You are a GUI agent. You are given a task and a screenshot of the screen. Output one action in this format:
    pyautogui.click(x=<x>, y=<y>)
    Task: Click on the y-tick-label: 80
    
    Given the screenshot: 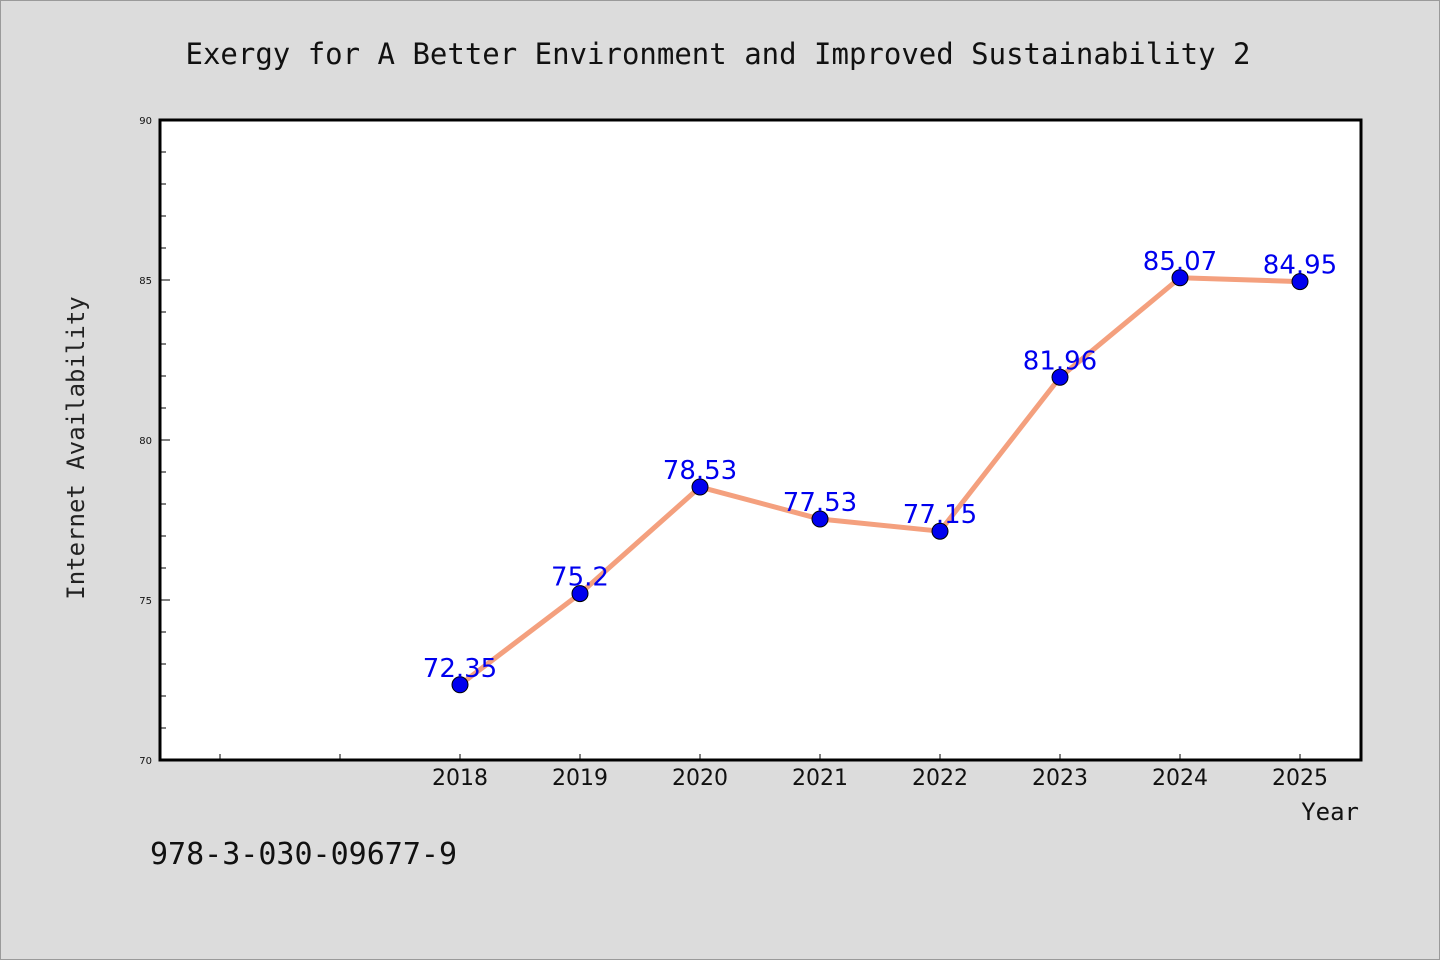 What is the action you would take?
    pyautogui.click(x=145, y=441)
    